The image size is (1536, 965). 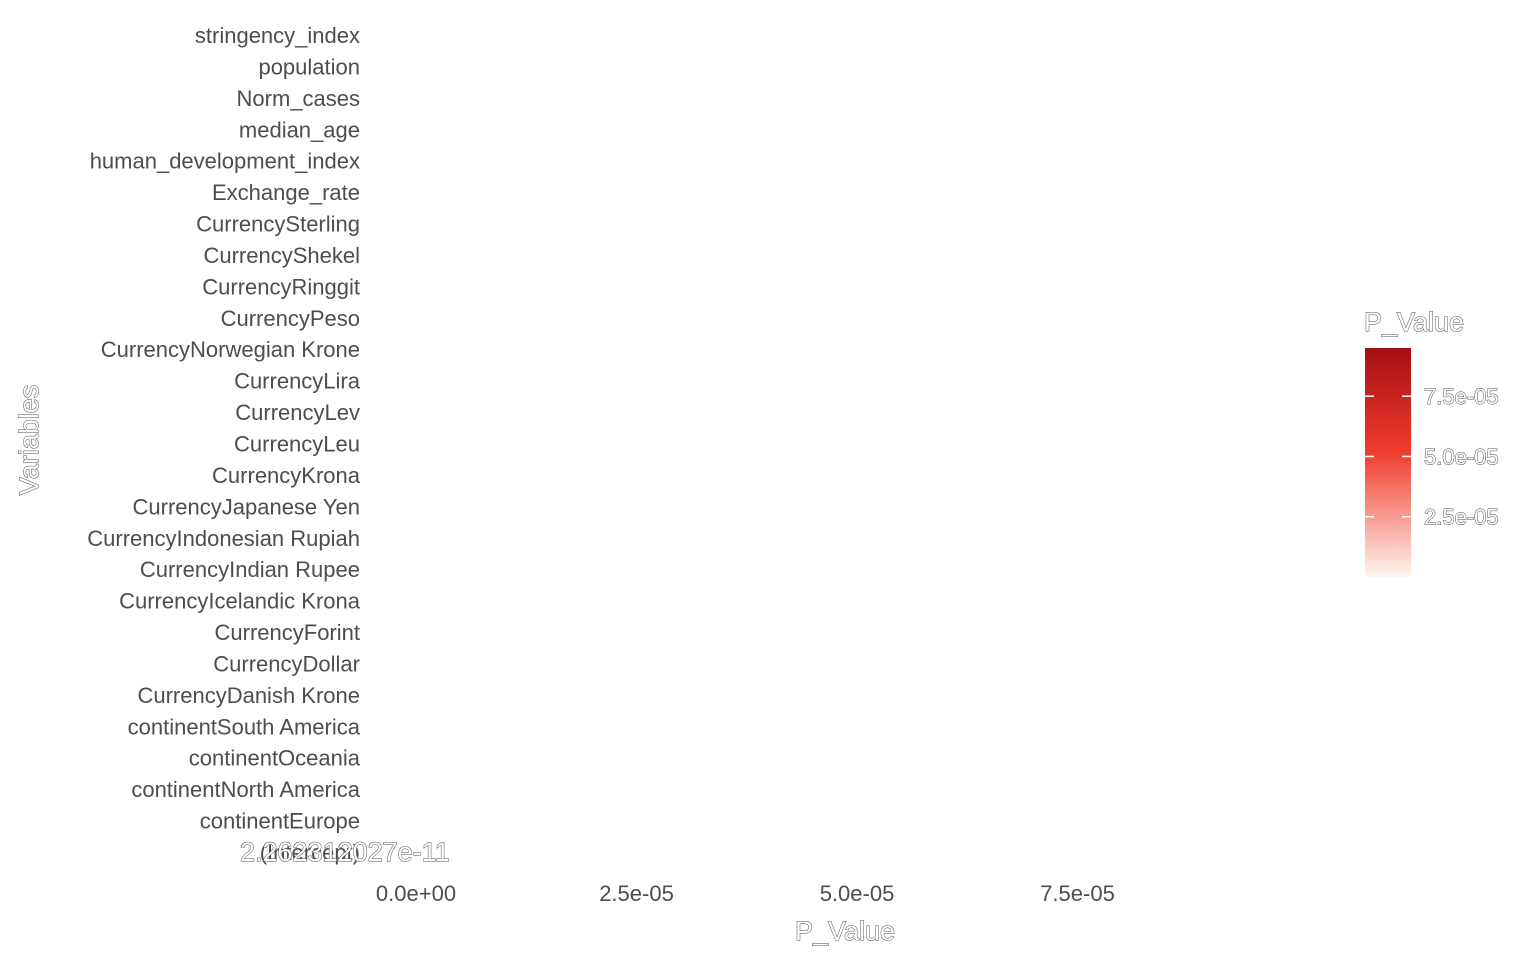 What do you see at coordinates (225, 161) in the screenshot?
I see `y-tick-label: human_development_index` at bounding box center [225, 161].